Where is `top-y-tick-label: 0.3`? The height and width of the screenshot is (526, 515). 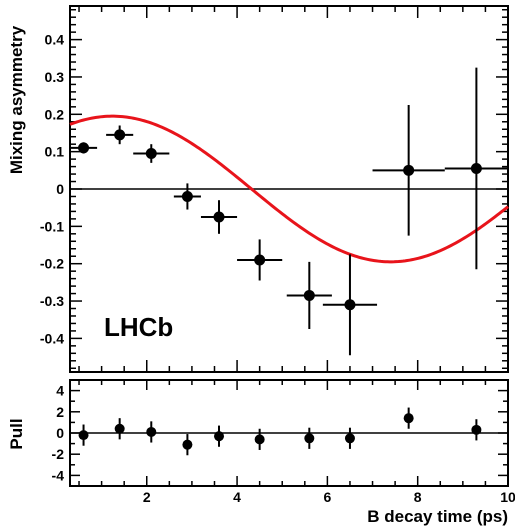 top-y-tick-label: 0.3 is located at coordinates (55, 77).